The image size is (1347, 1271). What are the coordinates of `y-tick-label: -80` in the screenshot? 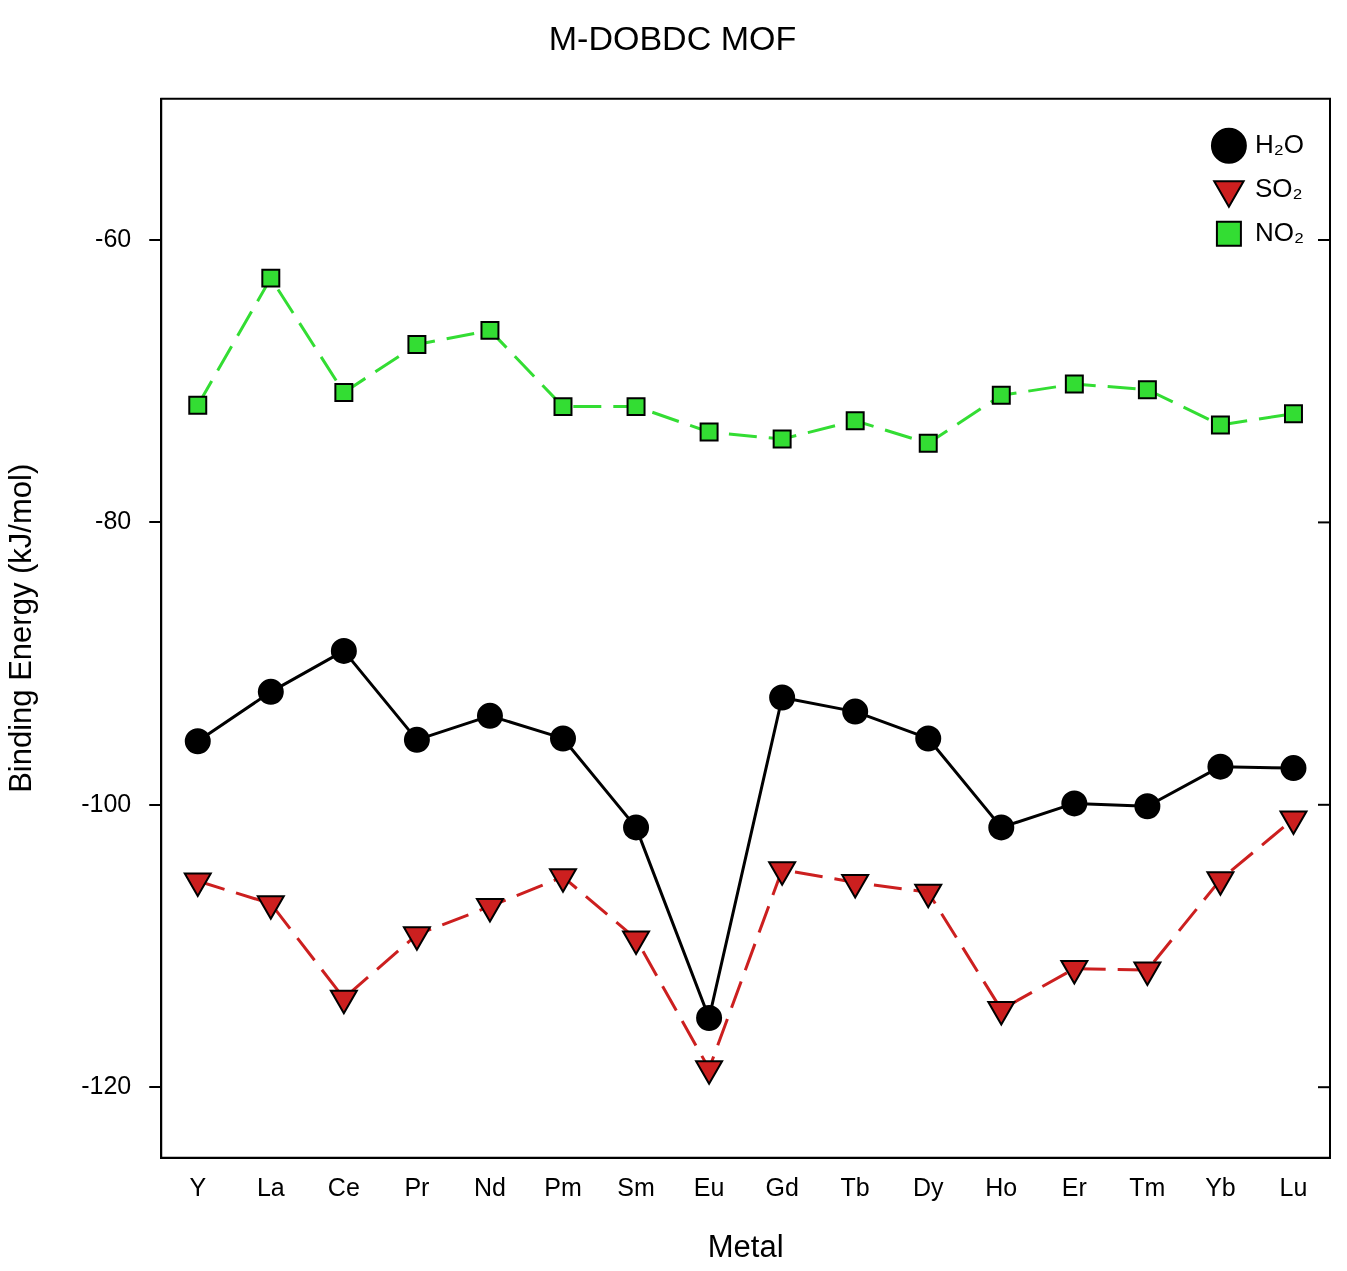 It's located at (113, 520).